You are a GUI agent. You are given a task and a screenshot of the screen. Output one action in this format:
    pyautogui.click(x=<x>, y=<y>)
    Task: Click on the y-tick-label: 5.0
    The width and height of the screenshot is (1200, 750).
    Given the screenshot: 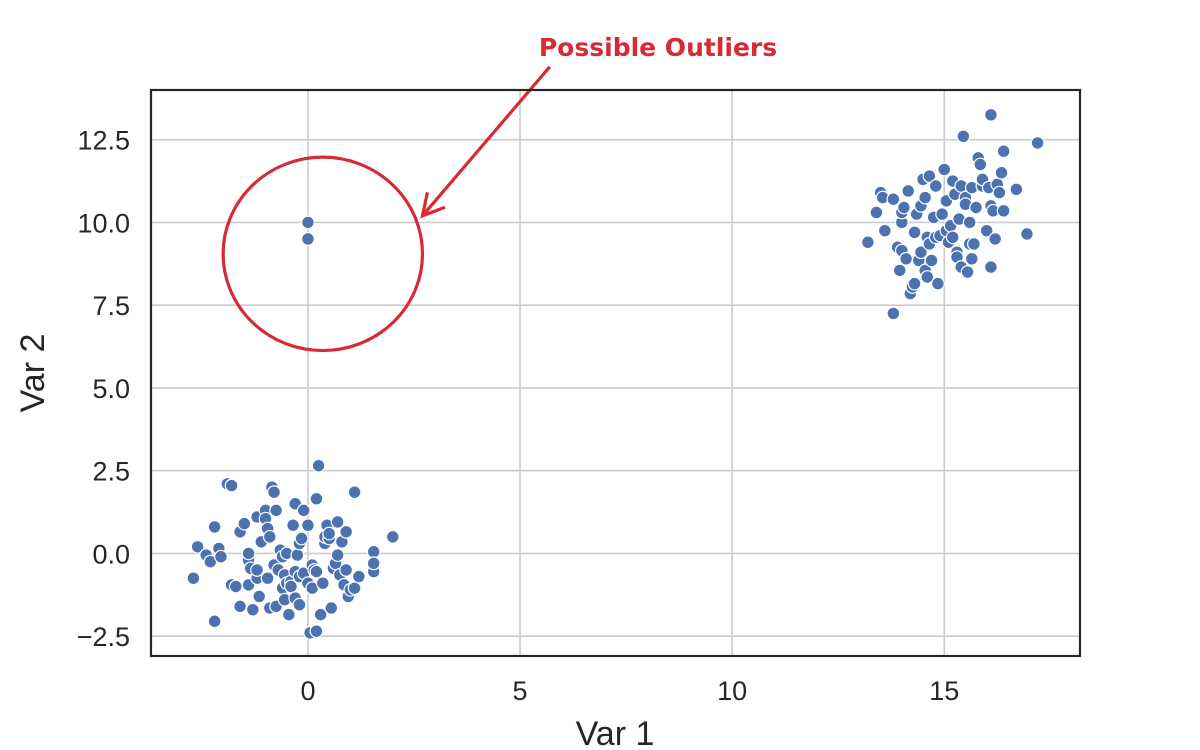 What is the action you would take?
    pyautogui.click(x=111, y=389)
    